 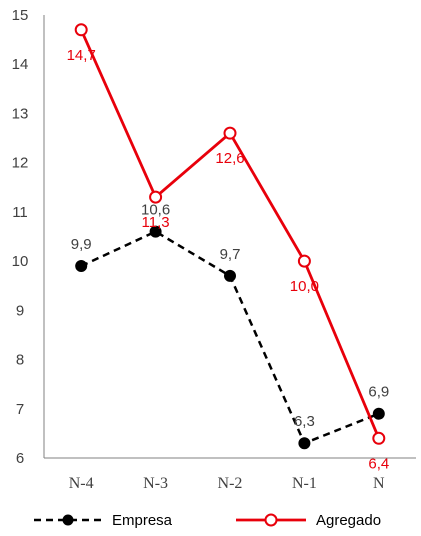 What do you see at coordinates (20, 360) in the screenshot?
I see `y-tick-label: 8` at bounding box center [20, 360].